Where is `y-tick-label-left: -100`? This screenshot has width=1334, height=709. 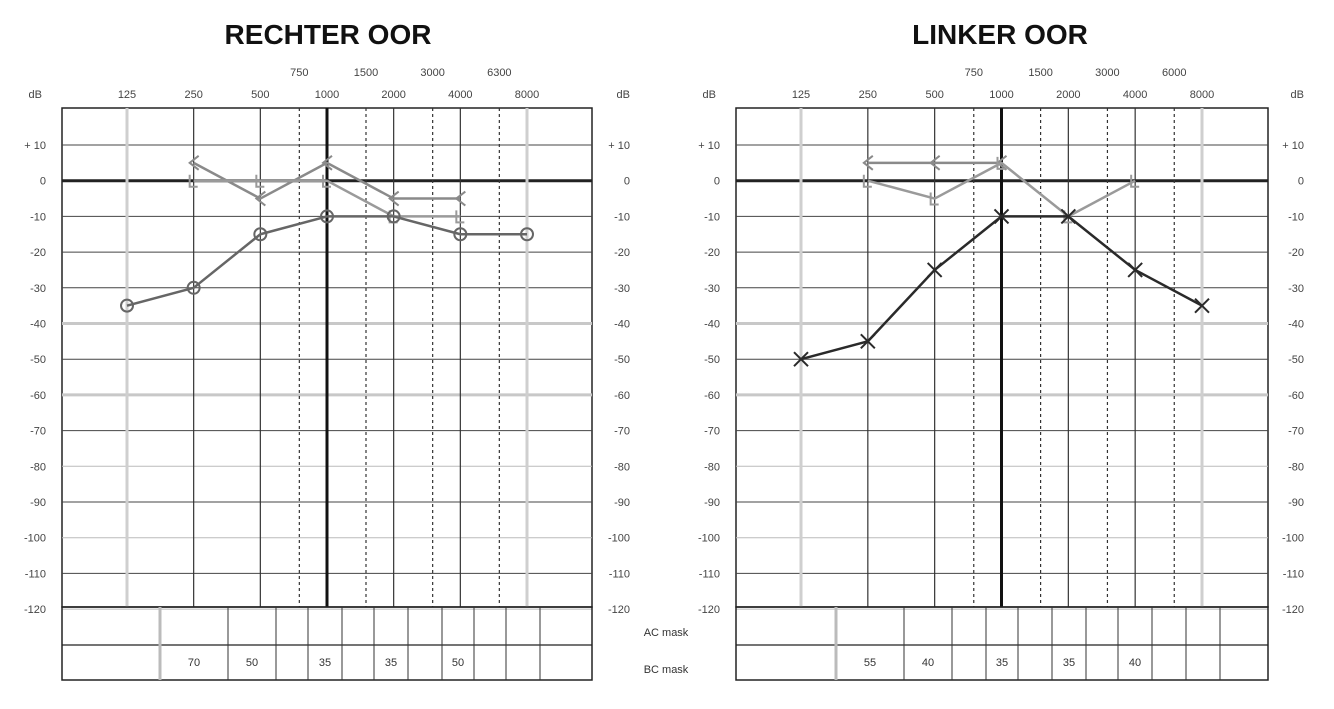
y-tick-label-left: -100 is located at coordinates (35, 539).